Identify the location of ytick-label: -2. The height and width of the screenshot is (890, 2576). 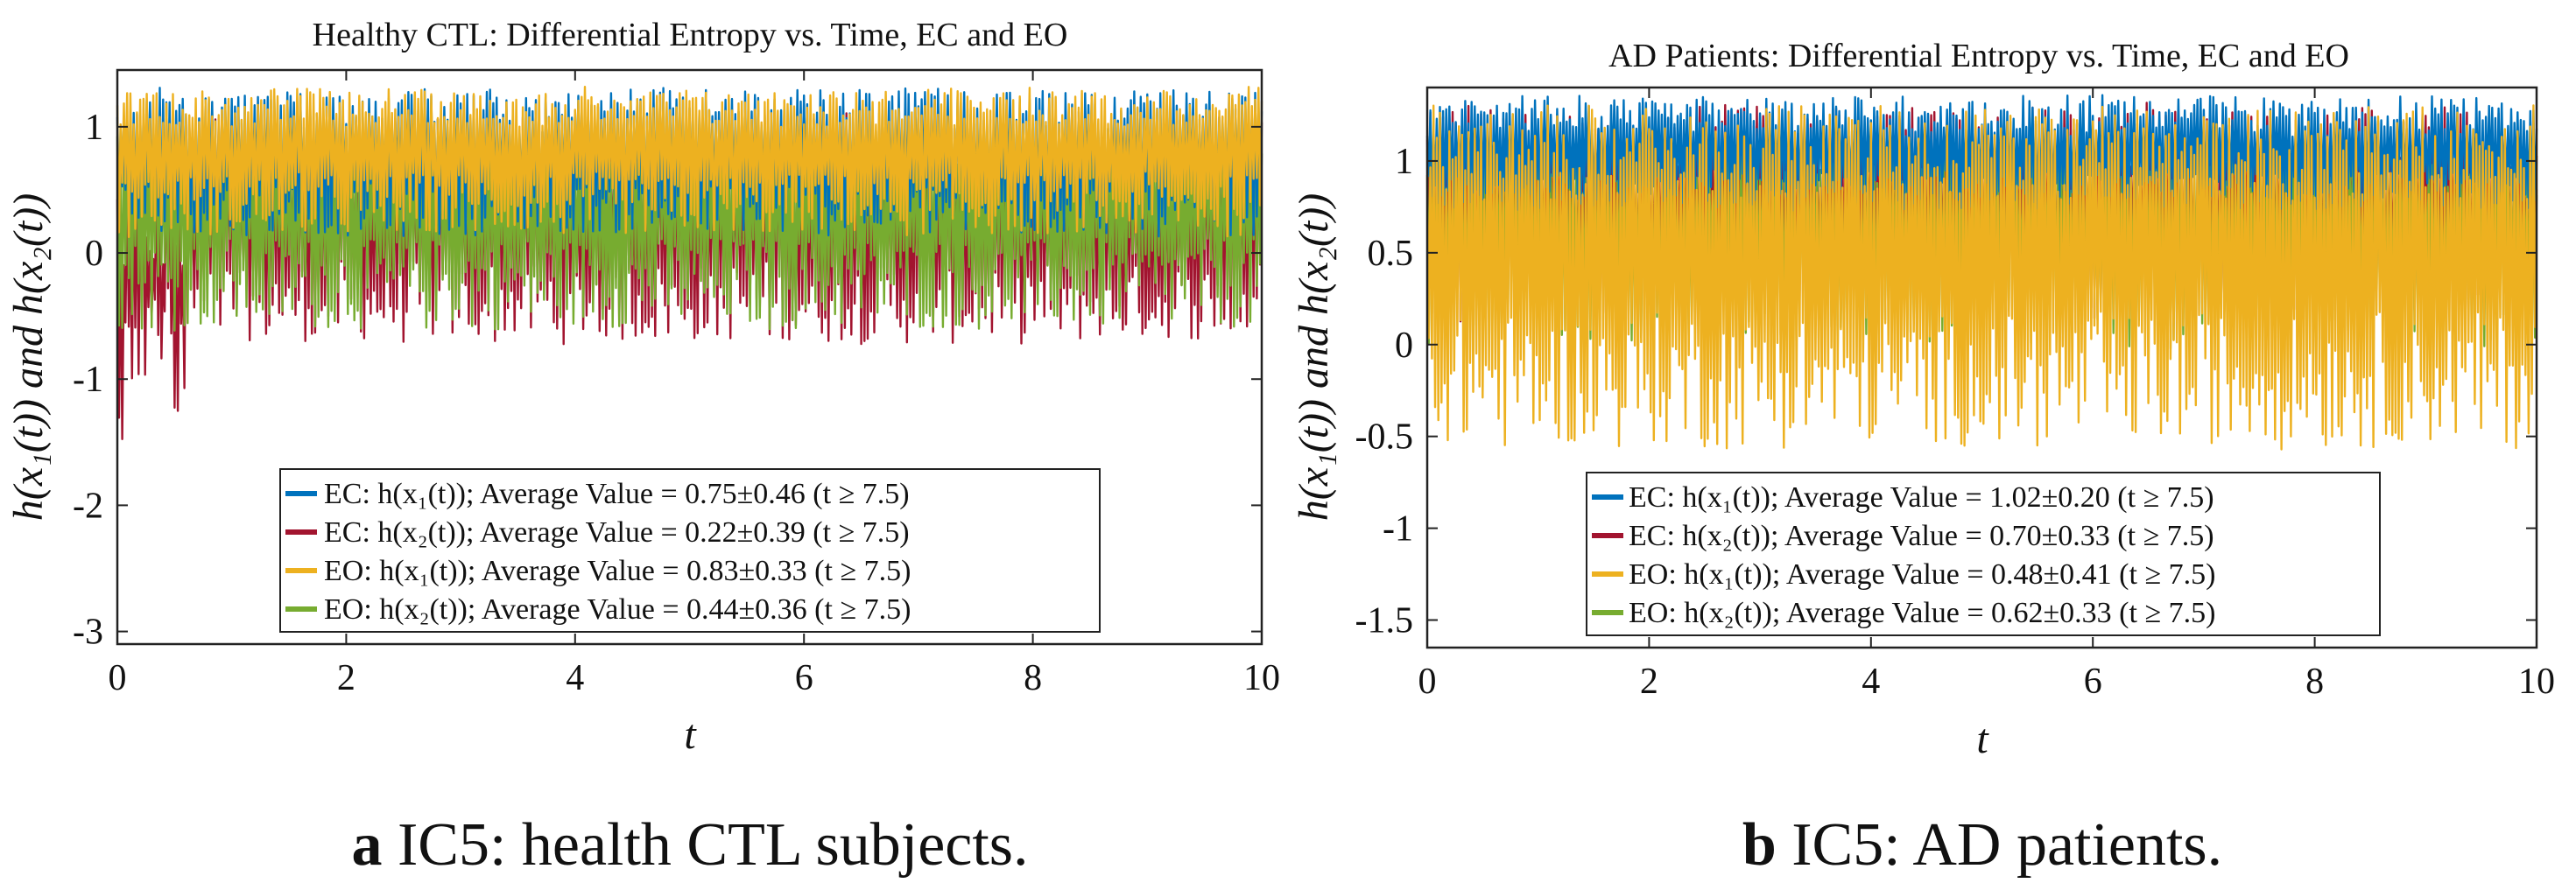
(88, 506).